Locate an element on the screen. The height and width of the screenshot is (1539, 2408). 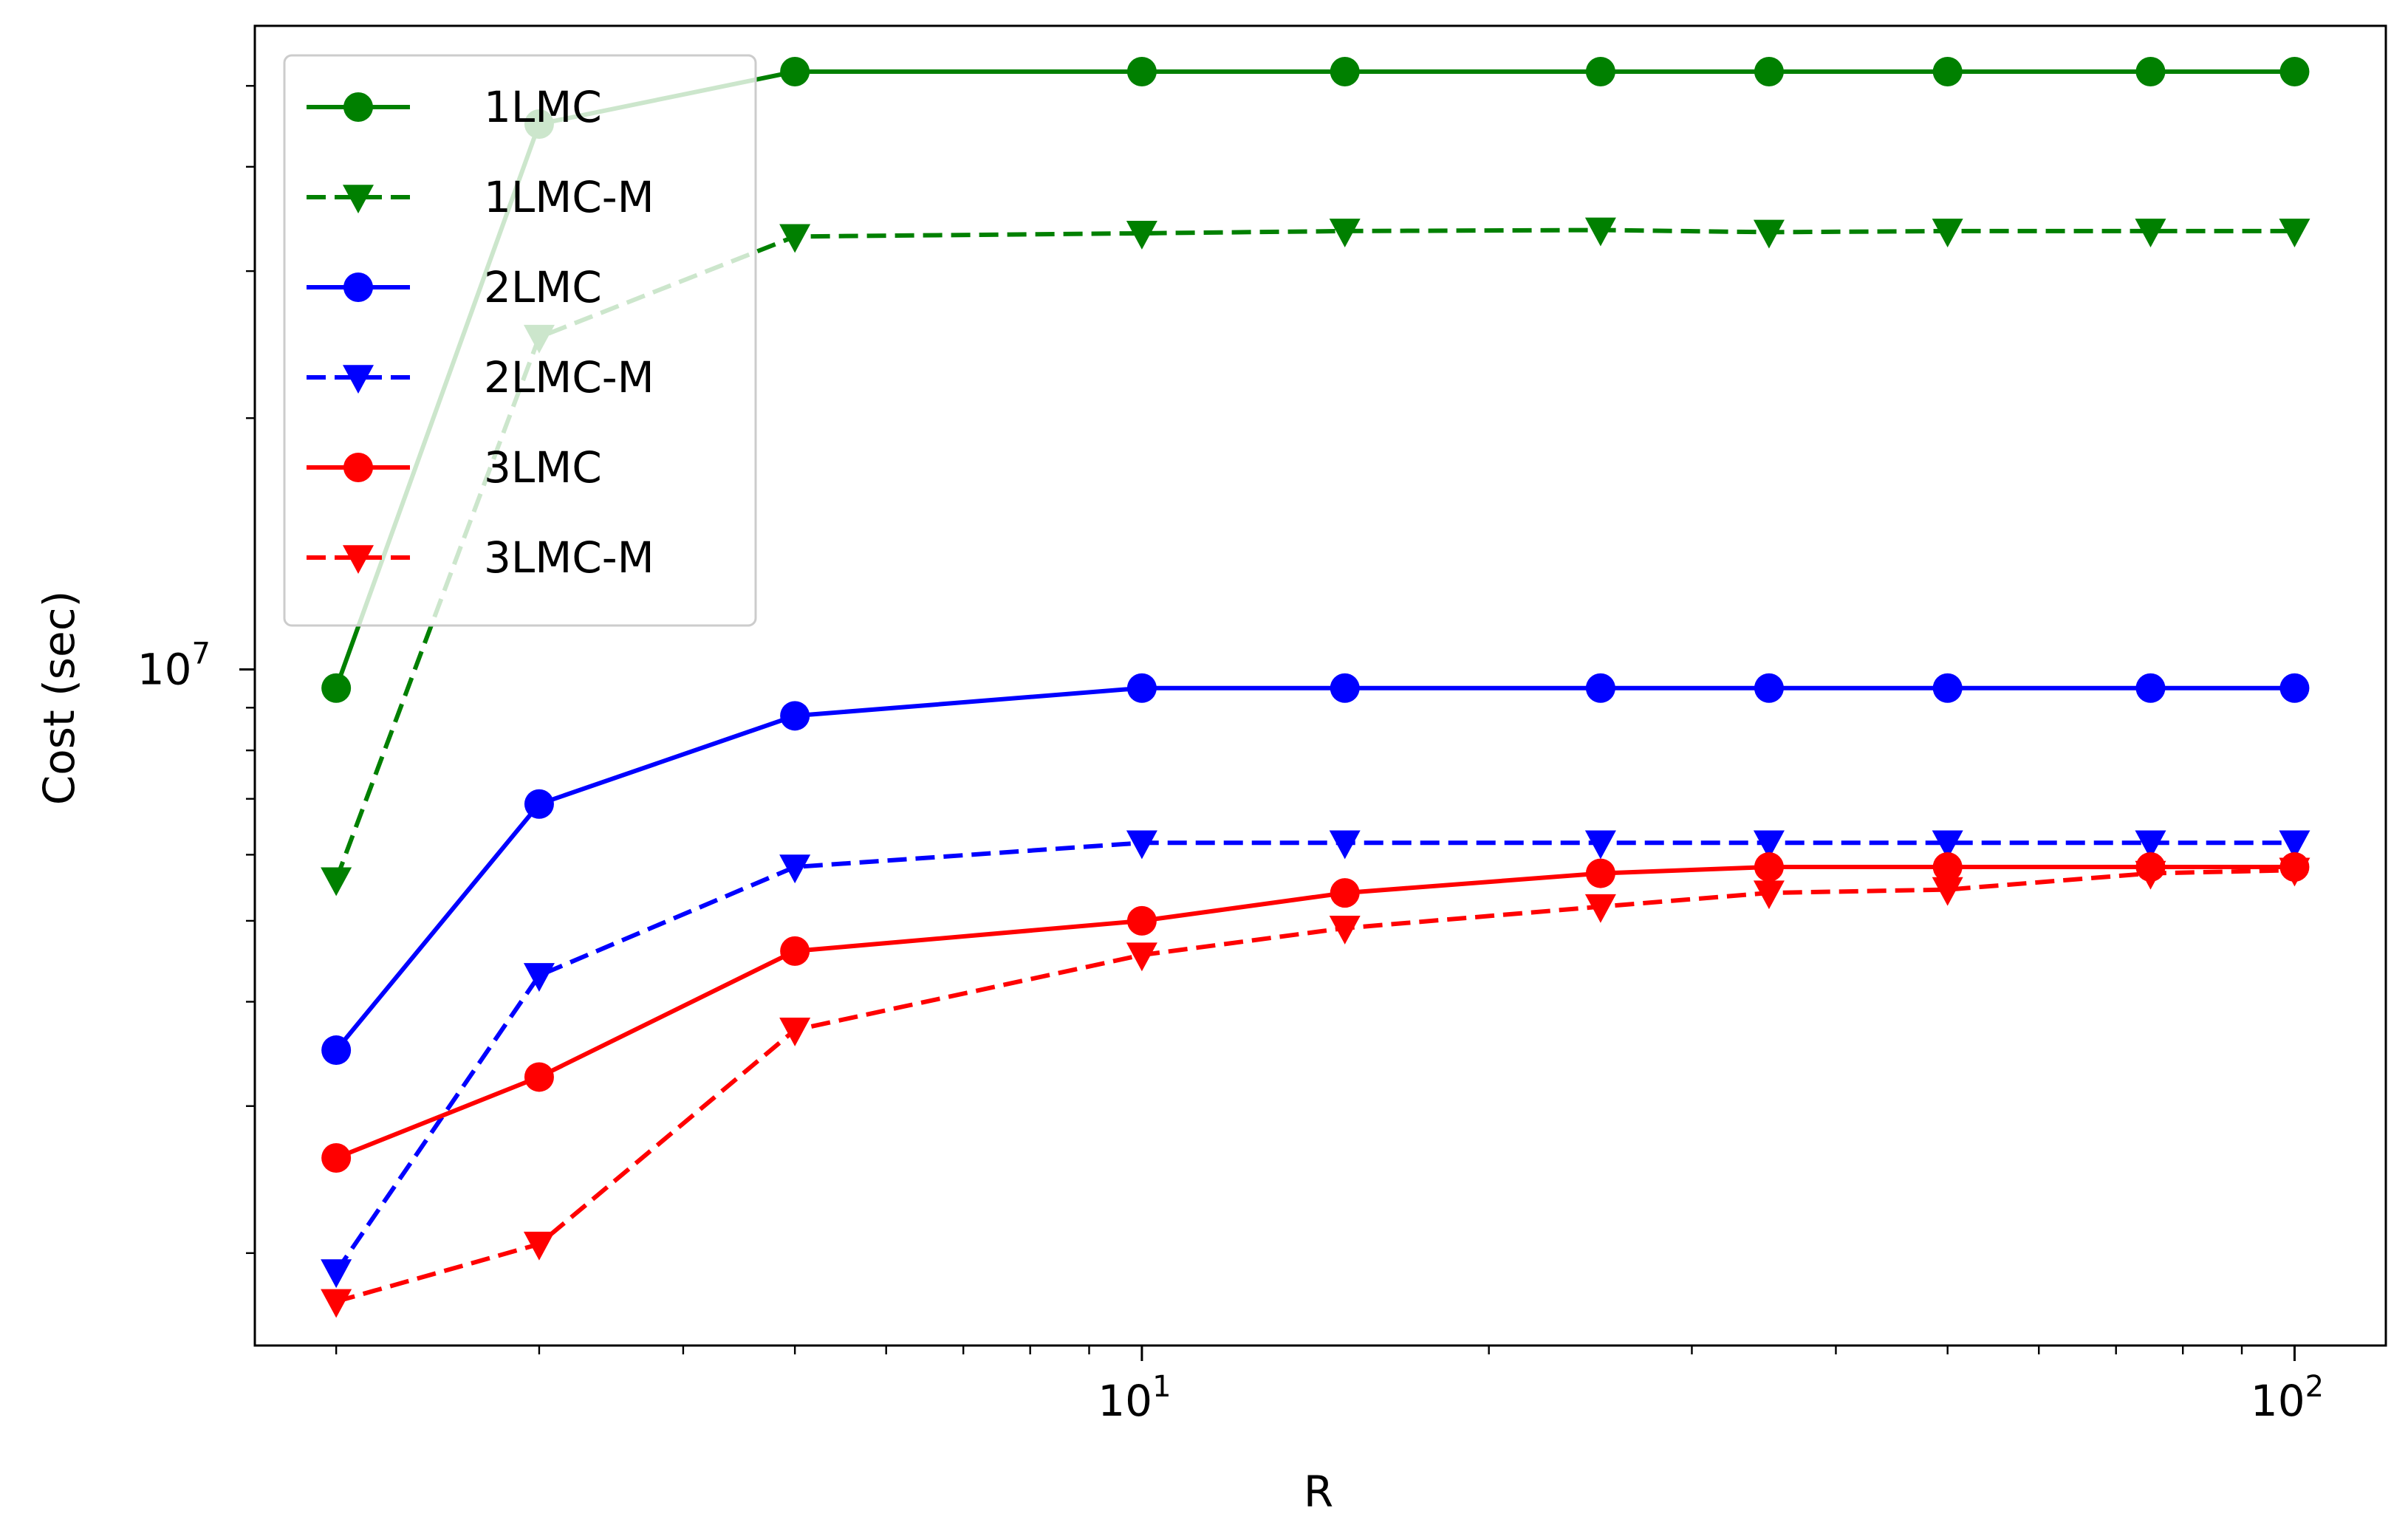
y-axis-label: Cost (sec) is located at coordinates (59, 698).